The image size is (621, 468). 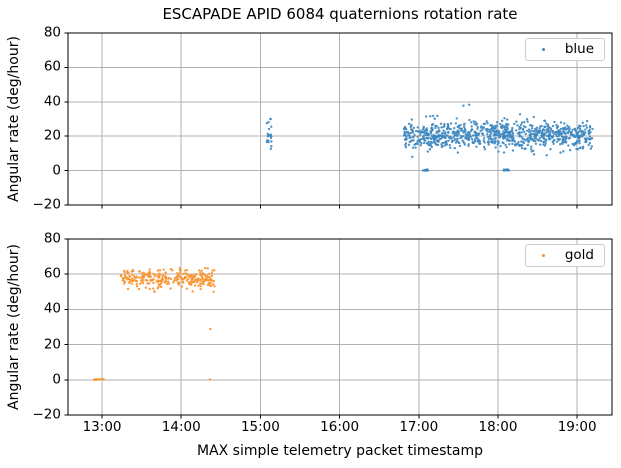 I want to click on x-tick-label: 13:00, so click(x=102, y=427).